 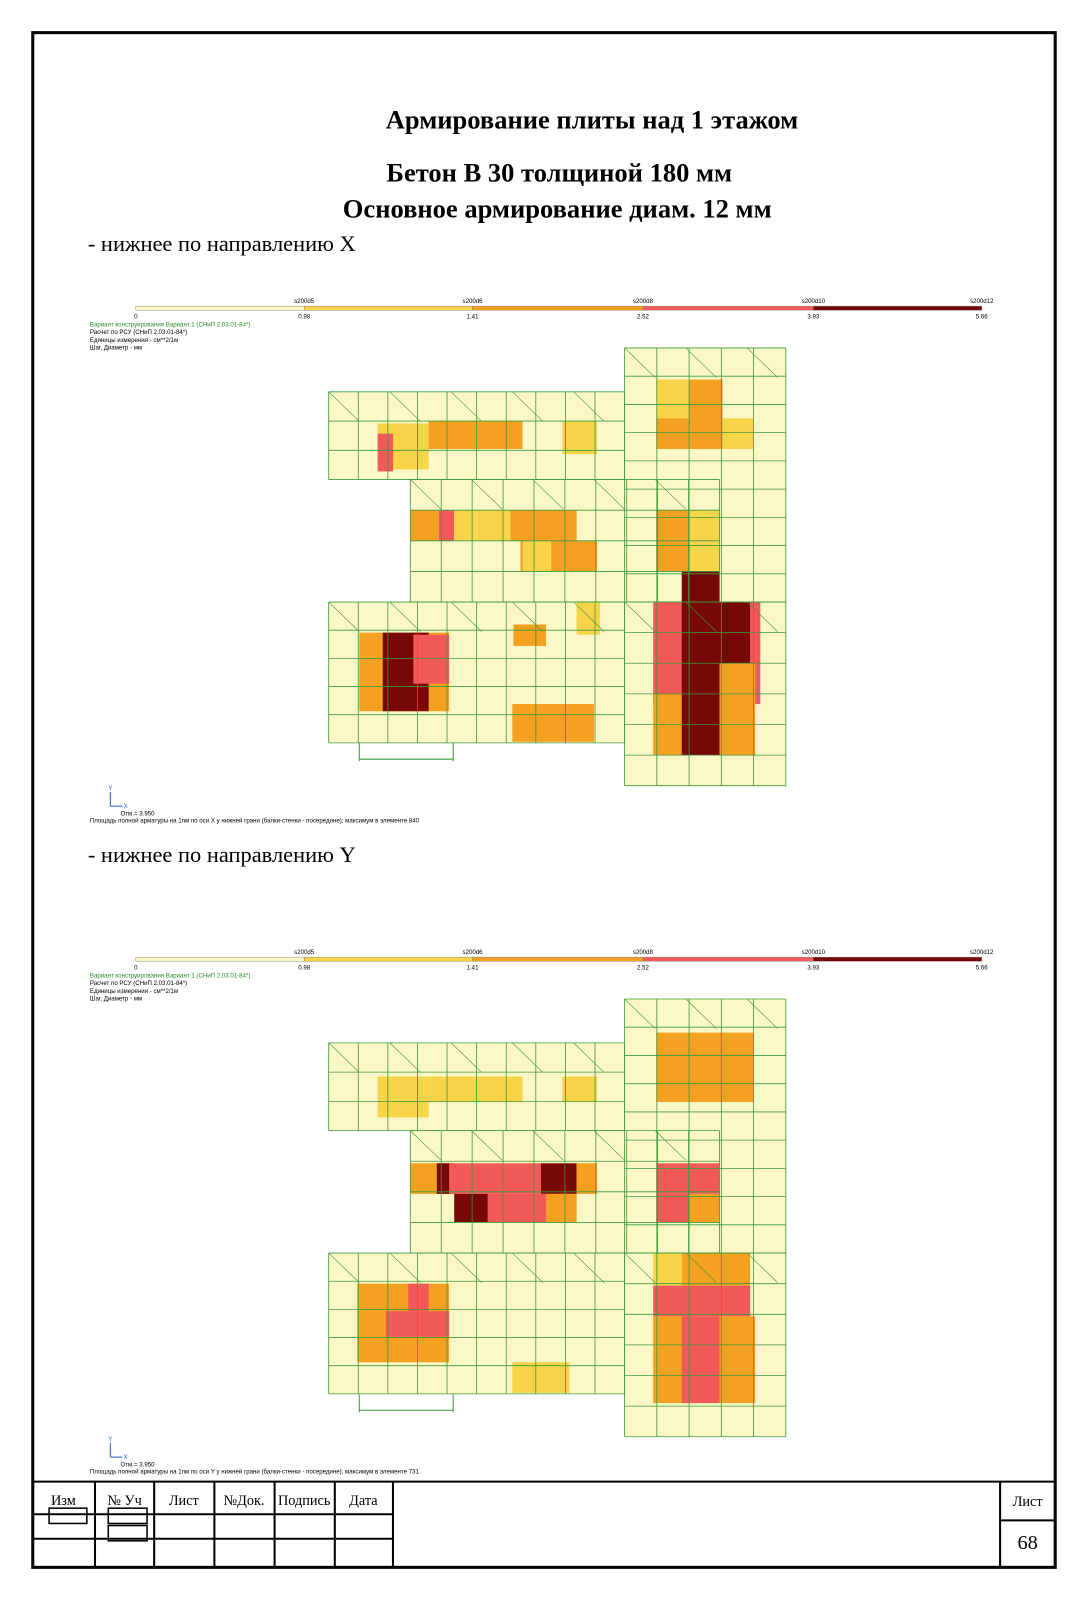 I want to click on legend-label: s200d12, so click(x=982, y=301).